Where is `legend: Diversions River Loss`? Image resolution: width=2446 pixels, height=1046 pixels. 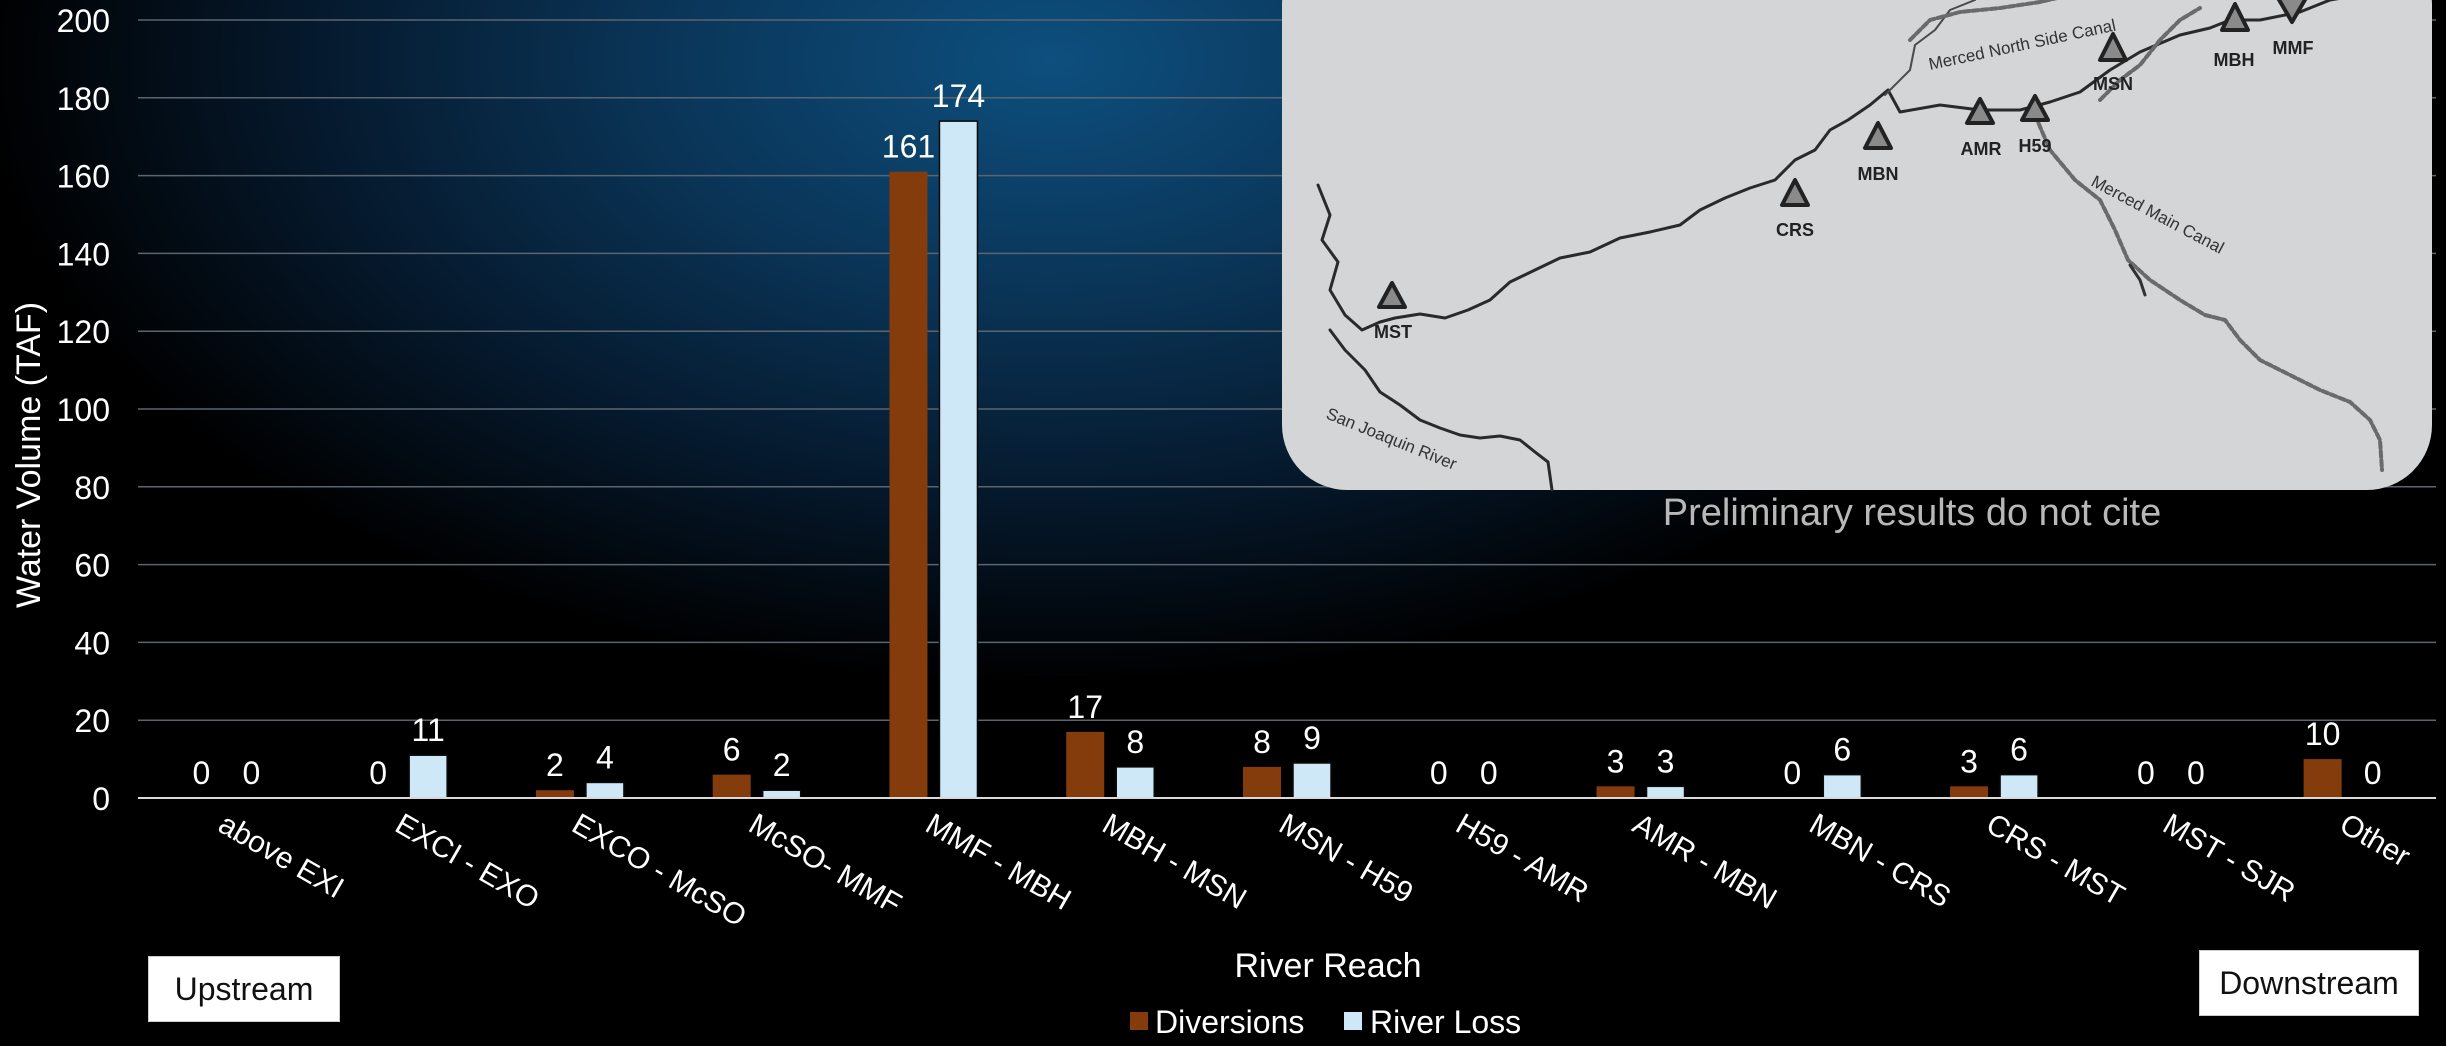
legend: Diversions River Loss is located at coordinates (1325, 1022).